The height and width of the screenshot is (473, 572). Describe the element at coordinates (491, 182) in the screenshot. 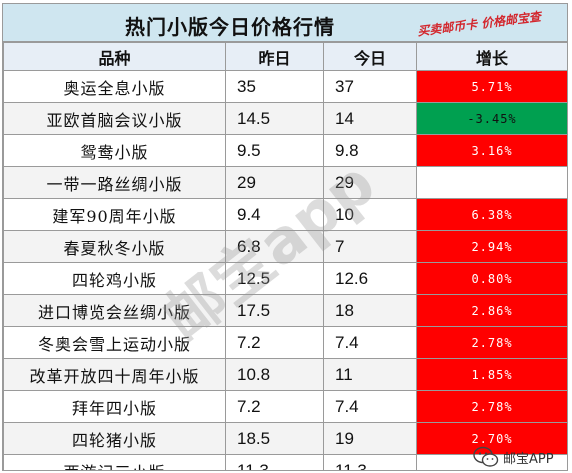

I see `growth-cell` at that location.